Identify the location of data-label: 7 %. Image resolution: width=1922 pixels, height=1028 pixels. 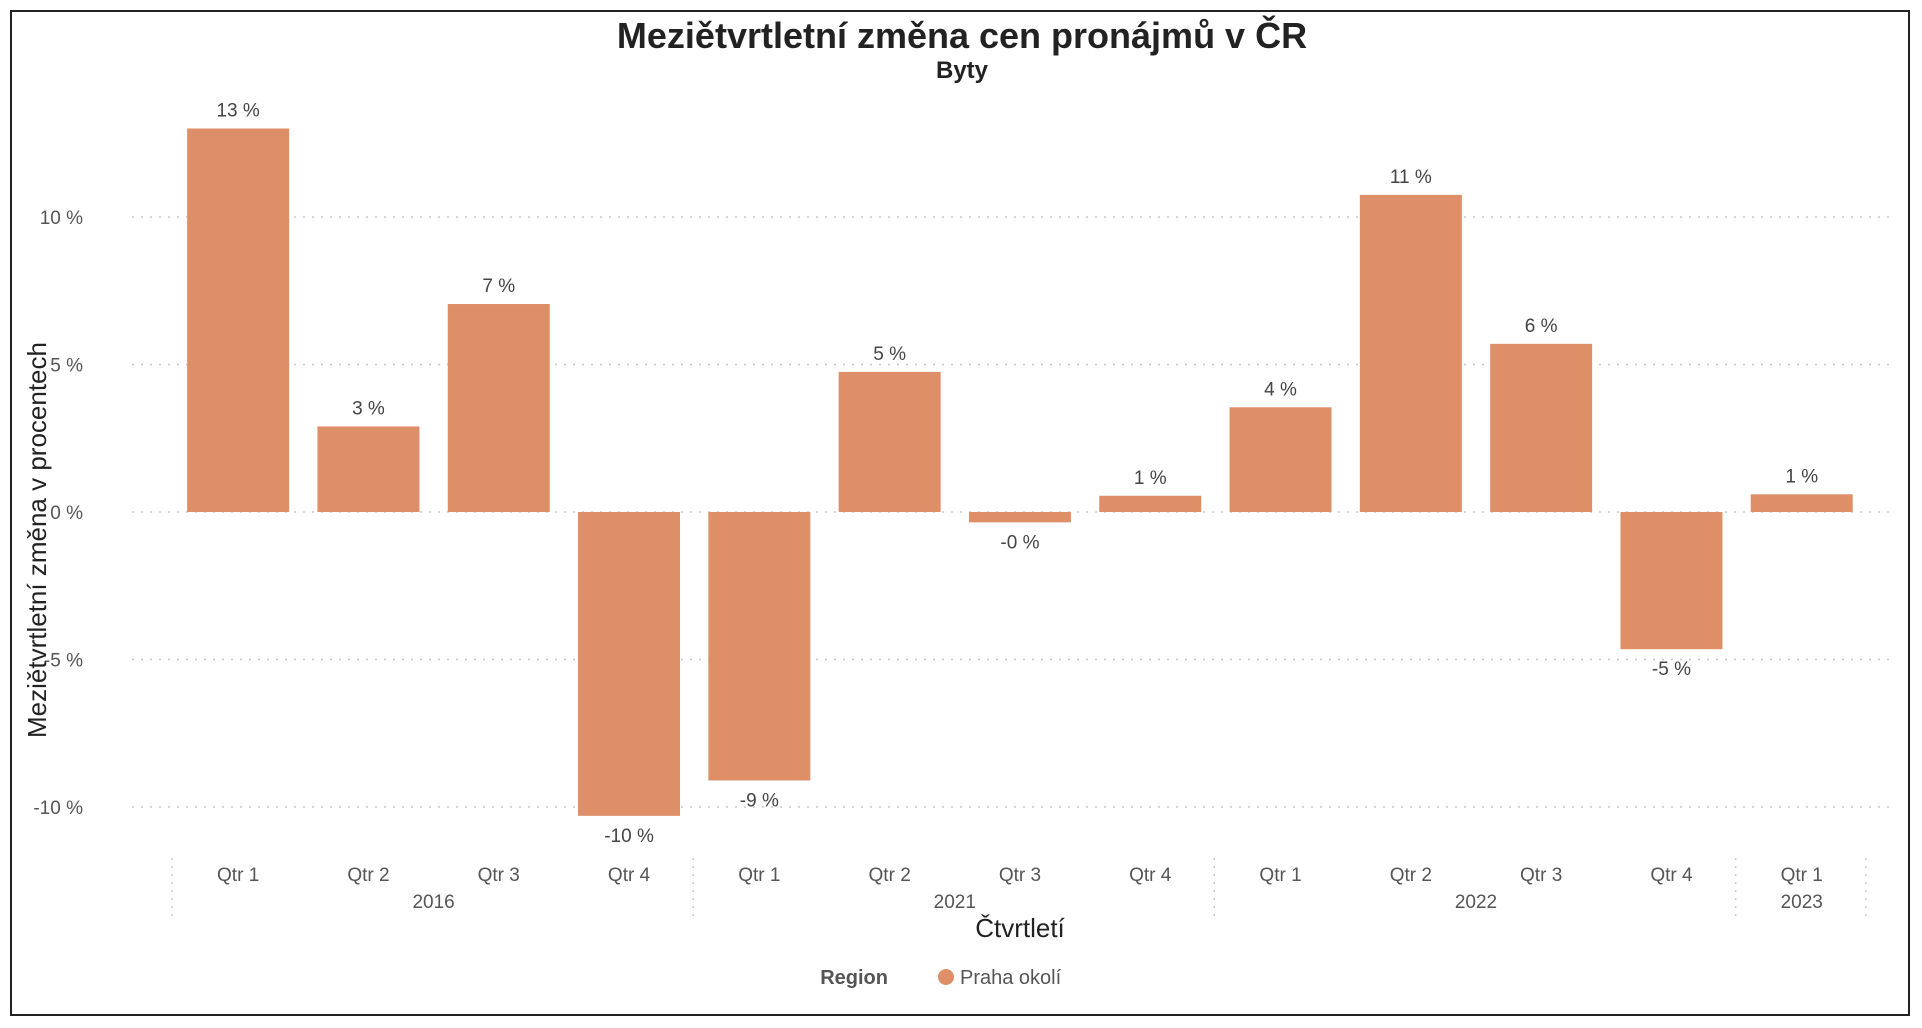
(498, 286).